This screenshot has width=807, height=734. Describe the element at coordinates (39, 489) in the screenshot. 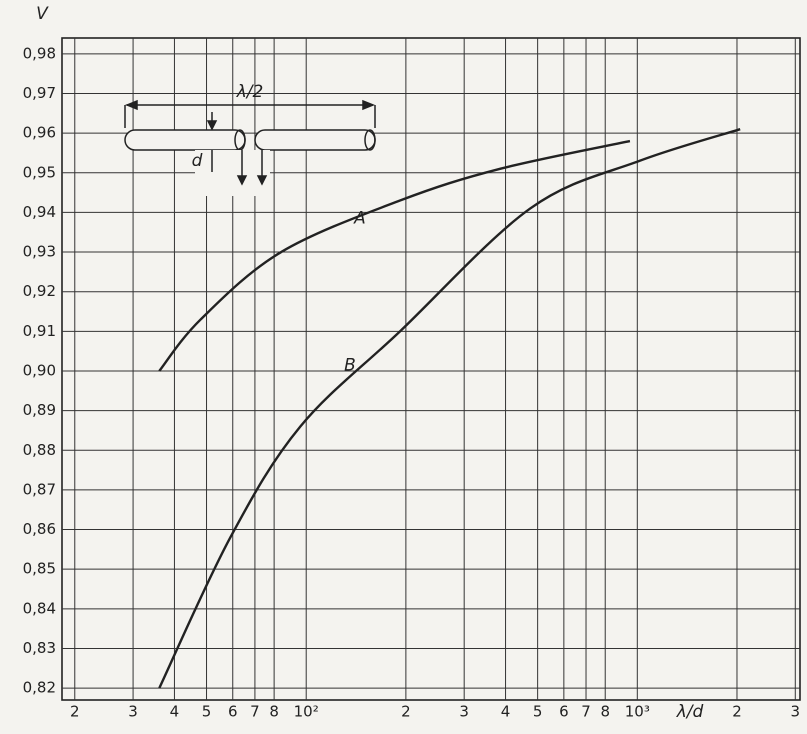

I see `y-tick-label: 0,87` at that location.